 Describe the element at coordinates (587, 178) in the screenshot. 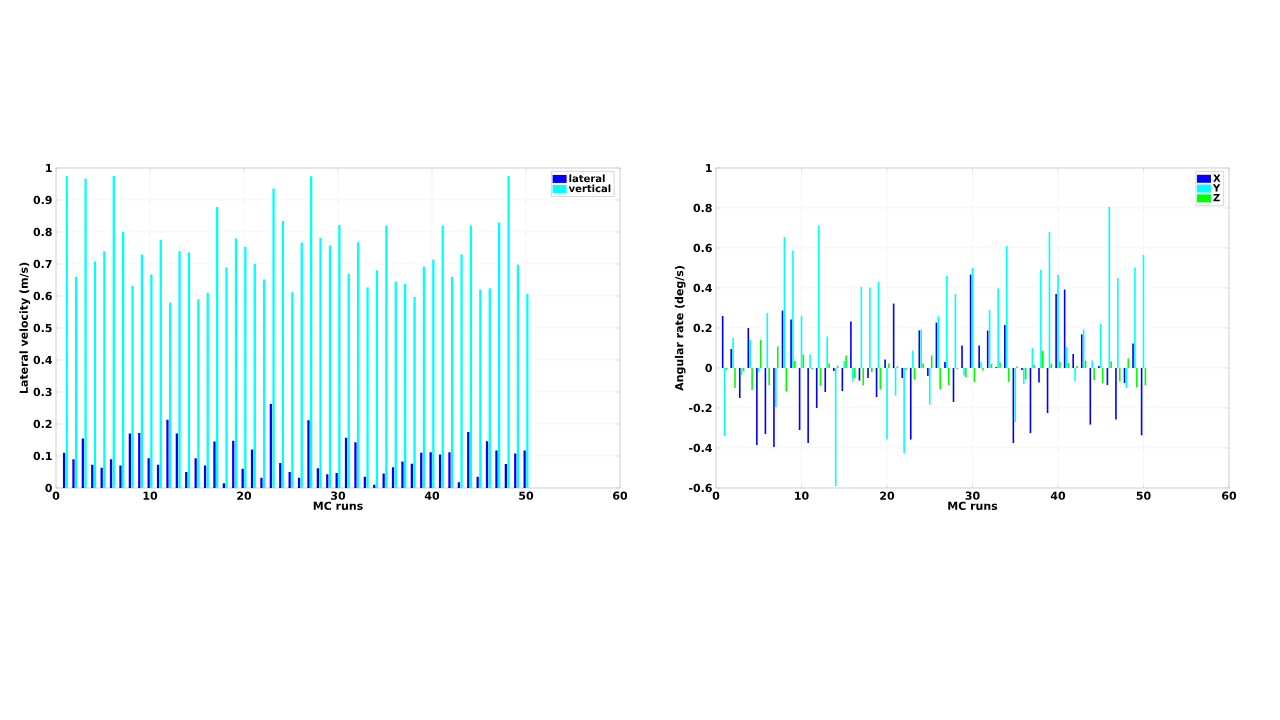

I see `legend-label: lateral` at that location.